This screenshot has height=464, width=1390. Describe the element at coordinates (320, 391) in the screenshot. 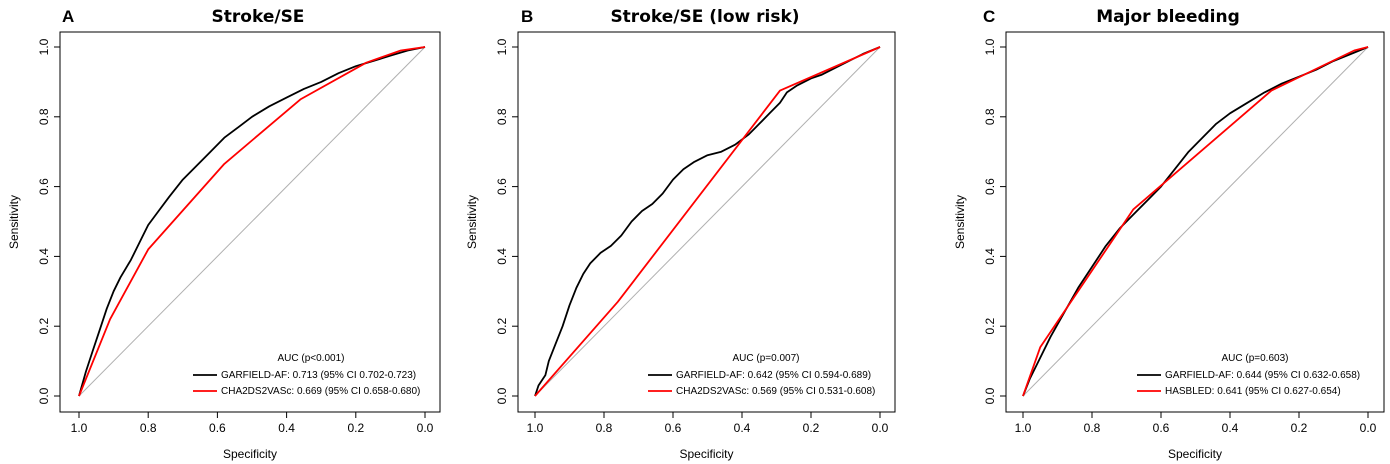

I see `legend-entry: CHA2DS2VASc: 0.669 (95% CI 0.658-0.680)` at that location.